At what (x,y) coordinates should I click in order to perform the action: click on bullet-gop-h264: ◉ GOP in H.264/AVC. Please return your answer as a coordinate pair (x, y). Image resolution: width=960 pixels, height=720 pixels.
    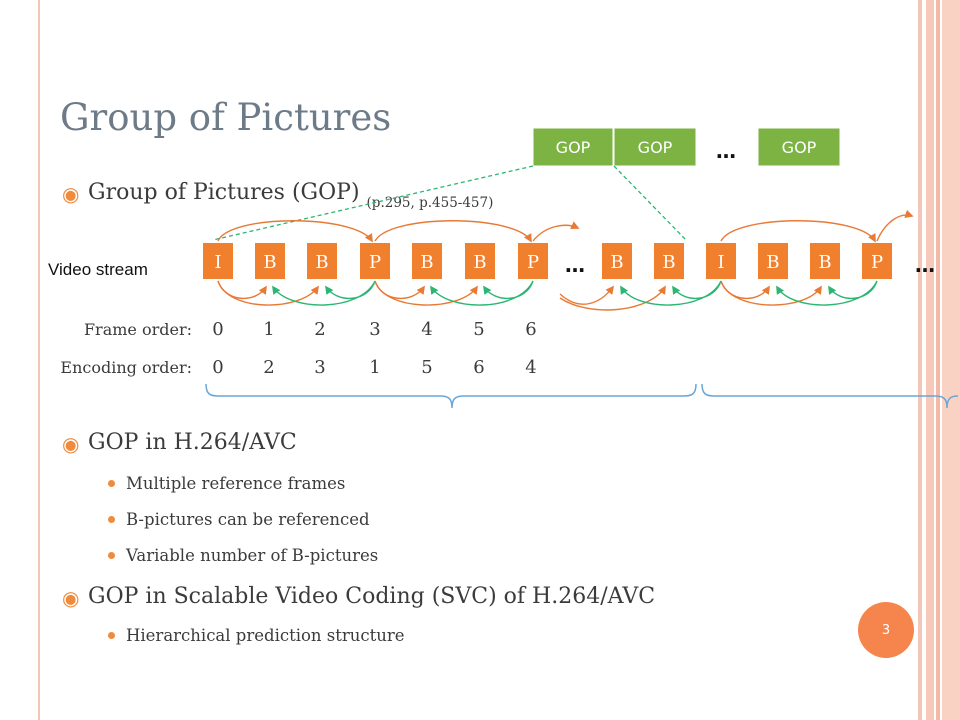
    Looking at the image, I should click on (179, 443).